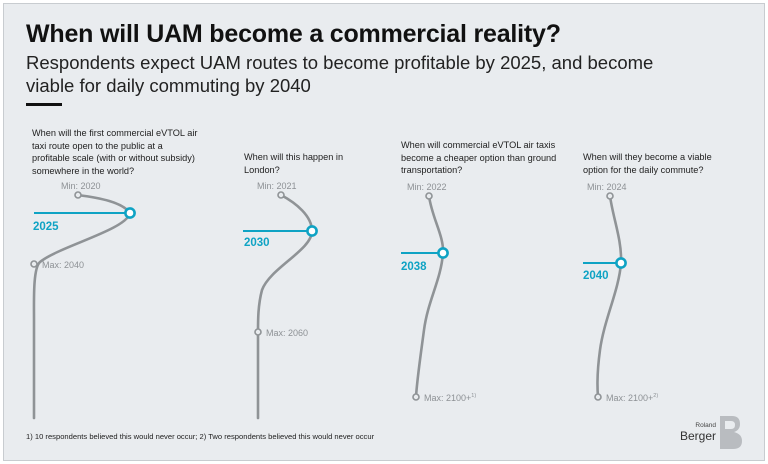 This screenshot has width=768, height=464. Describe the element at coordinates (81, 186) in the screenshot. I see `min-label-1: Min: 2020` at that location.